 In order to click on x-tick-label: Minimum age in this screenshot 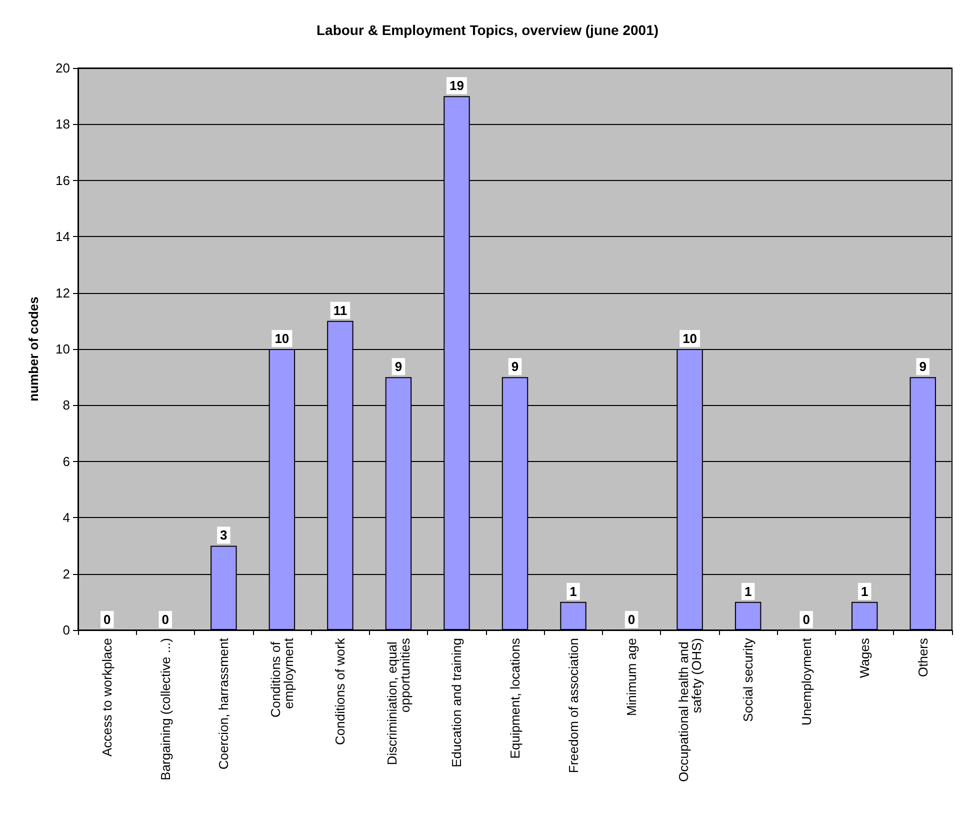, I will do `click(632, 677)`.